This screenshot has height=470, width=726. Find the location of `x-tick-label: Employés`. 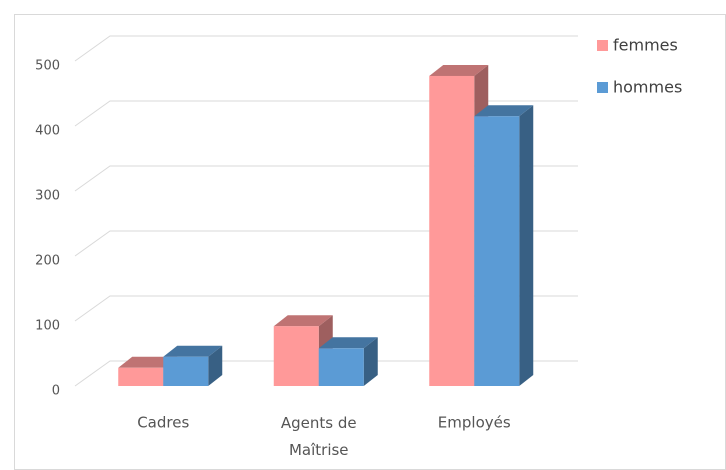

x-tick-label: Employés is located at coordinates (474, 423).